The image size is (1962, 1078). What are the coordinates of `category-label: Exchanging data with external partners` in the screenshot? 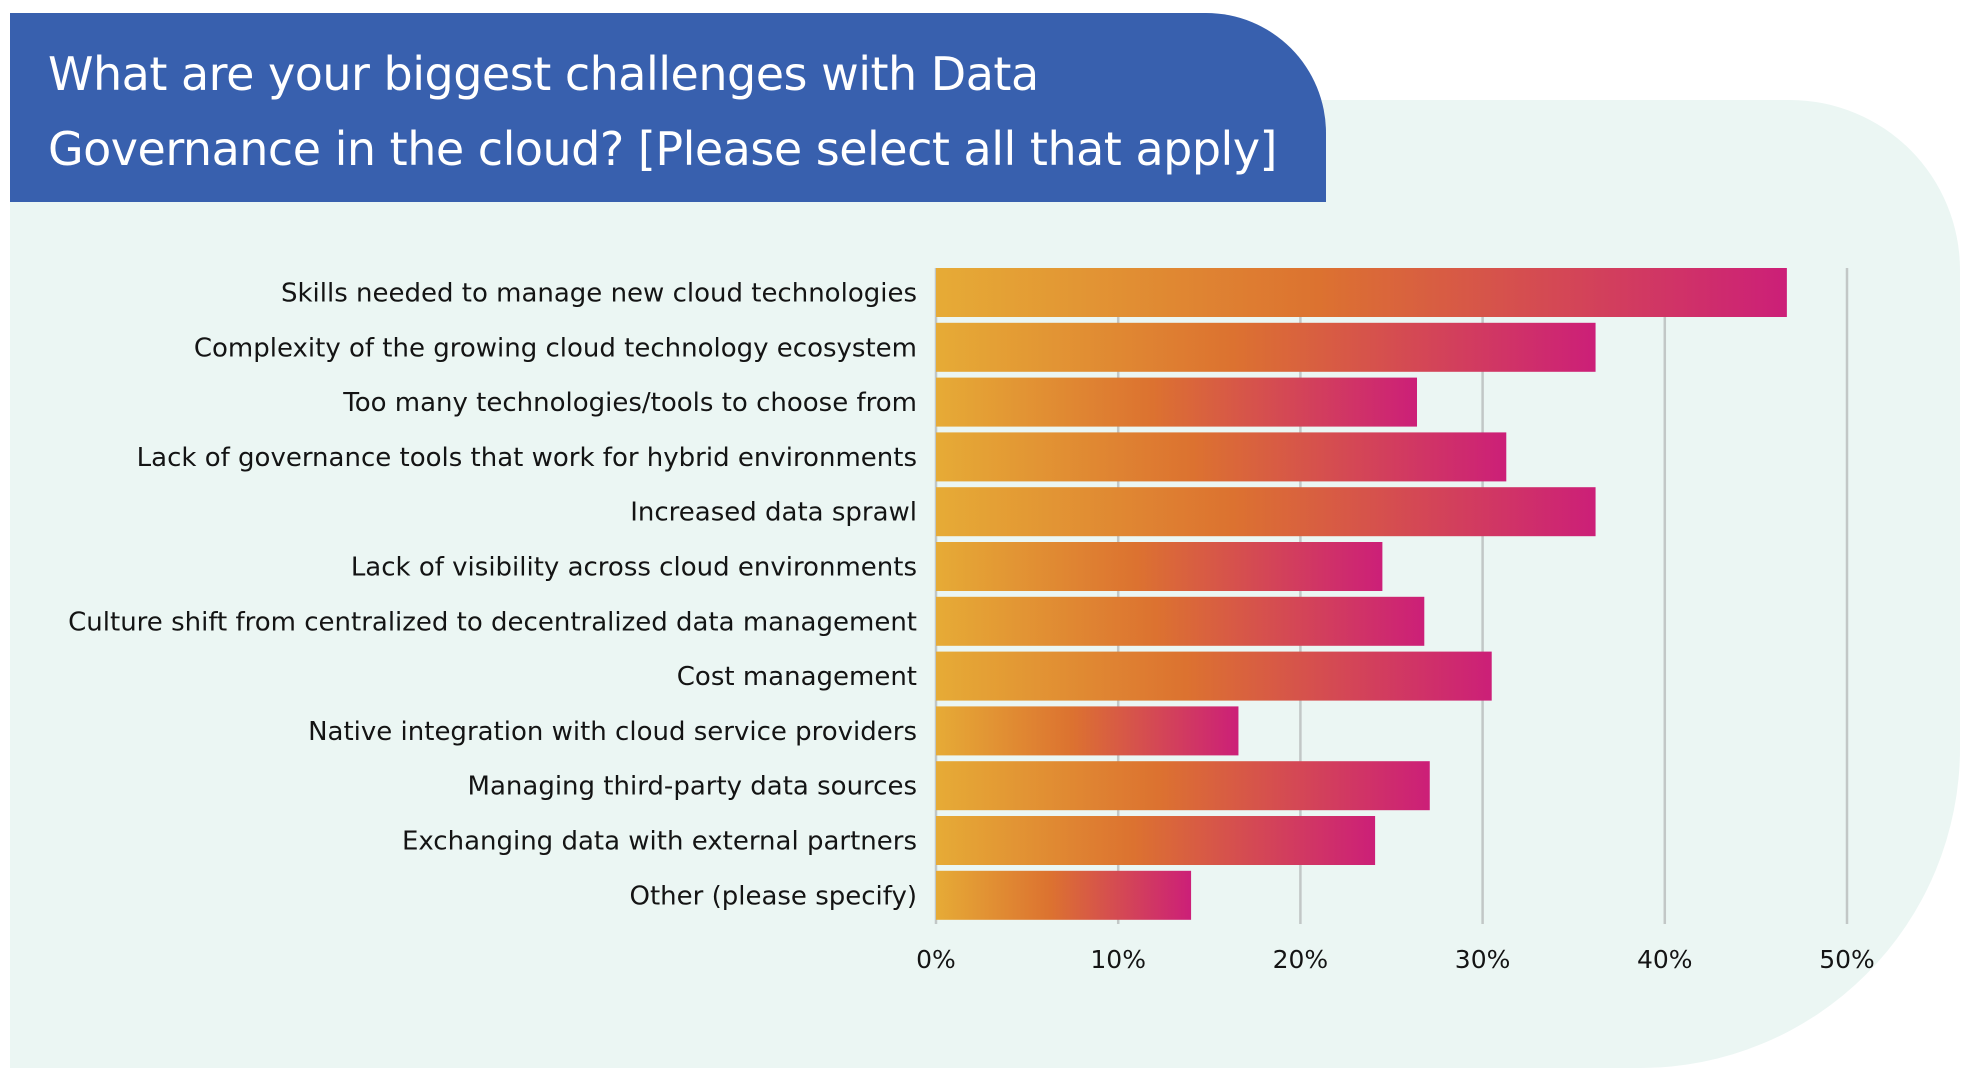 It's located at (659, 842).